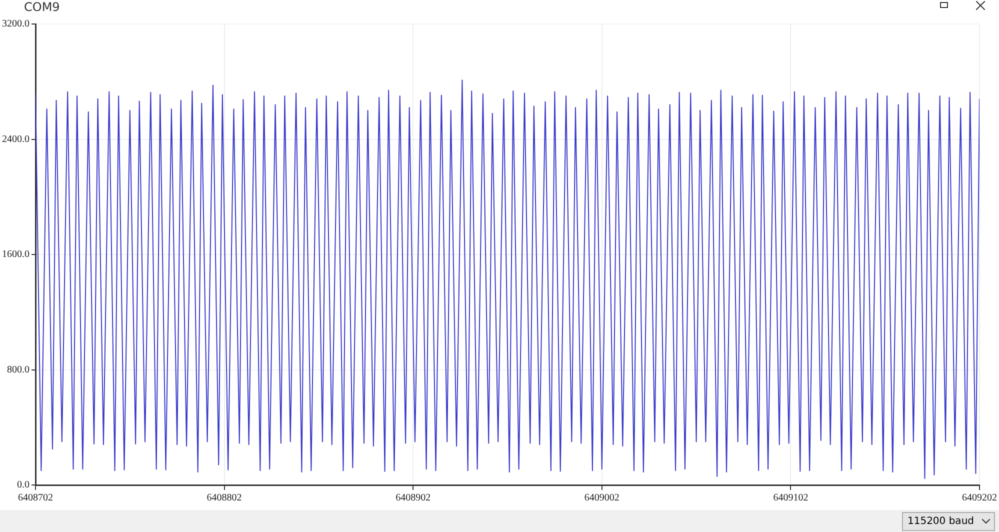 This screenshot has width=999, height=532. I want to click on x-tick-label: 6408702, so click(35, 498).